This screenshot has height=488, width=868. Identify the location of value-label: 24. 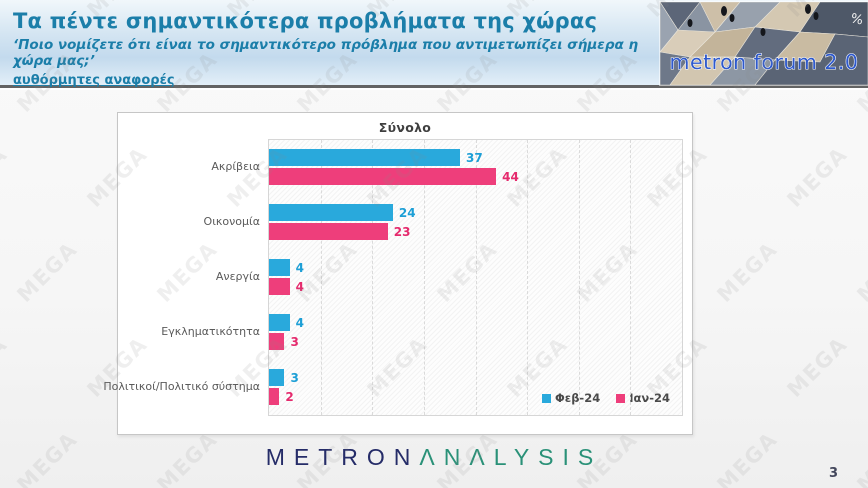
(407, 212).